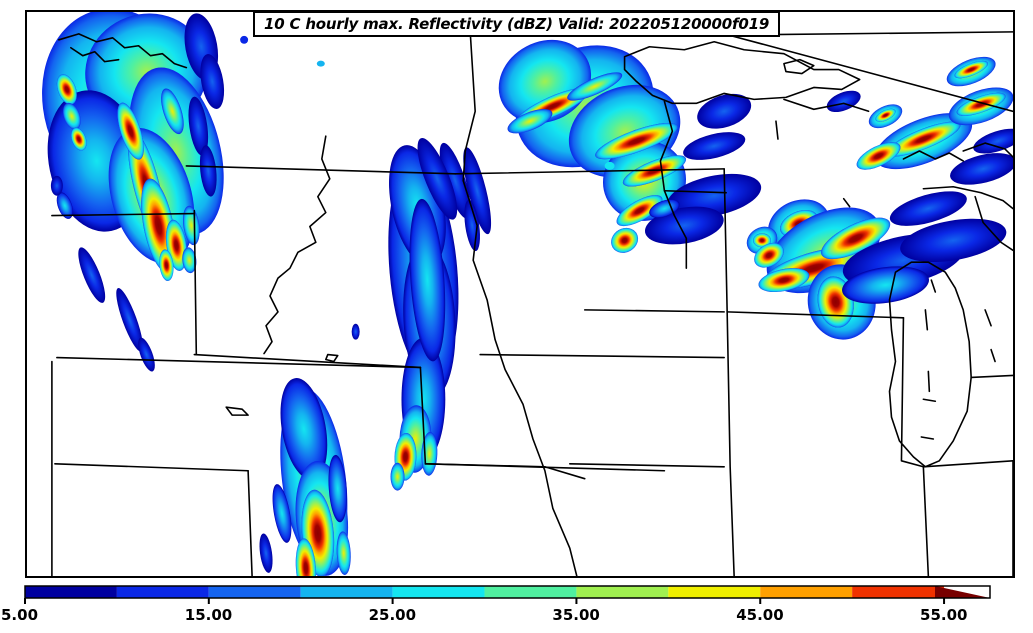 This screenshot has height=633, width=1033. What do you see at coordinates (392, 615) in the screenshot?
I see `colorbar-tick-label: 25.00` at bounding box center [392, 615].